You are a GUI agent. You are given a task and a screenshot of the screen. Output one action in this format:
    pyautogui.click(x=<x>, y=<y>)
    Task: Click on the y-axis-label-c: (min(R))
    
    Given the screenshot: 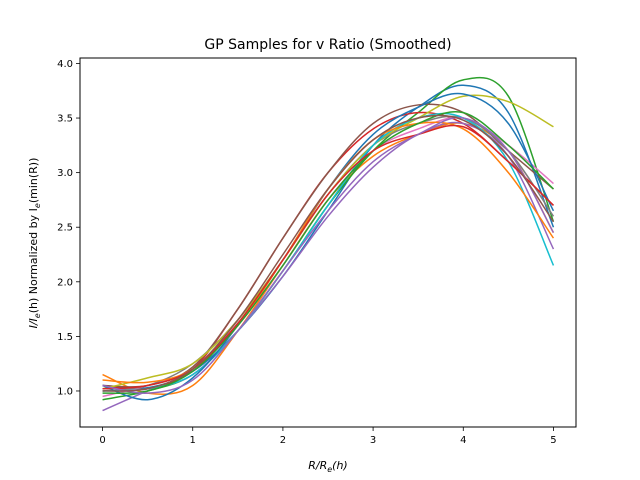 What is the action you would take?
    pyautogui.click(x=33, y=181)
    